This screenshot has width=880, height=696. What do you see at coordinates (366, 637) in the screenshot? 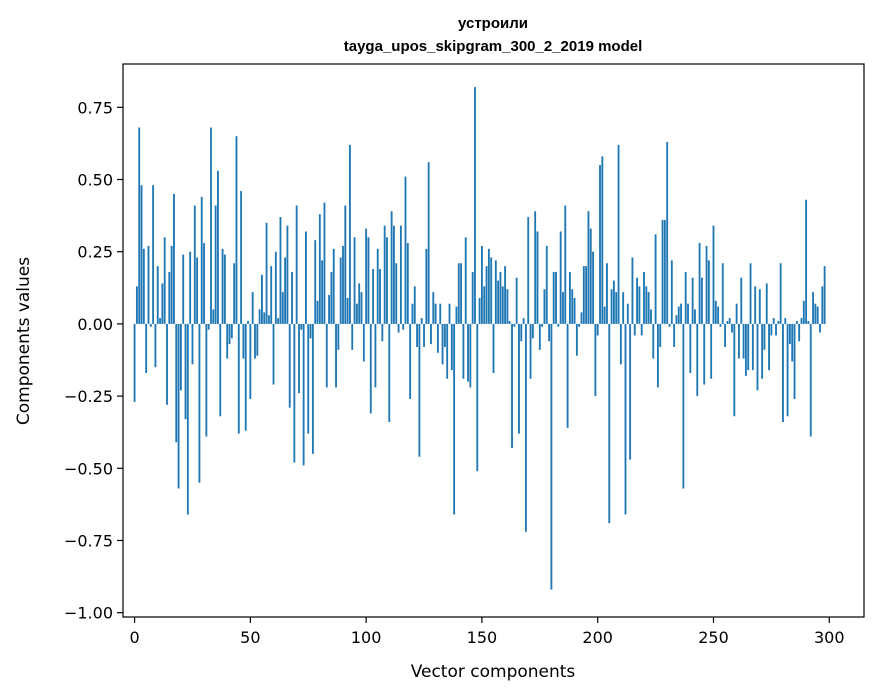
I see `x-tick-label: 100` at bounding box center [366, 637].